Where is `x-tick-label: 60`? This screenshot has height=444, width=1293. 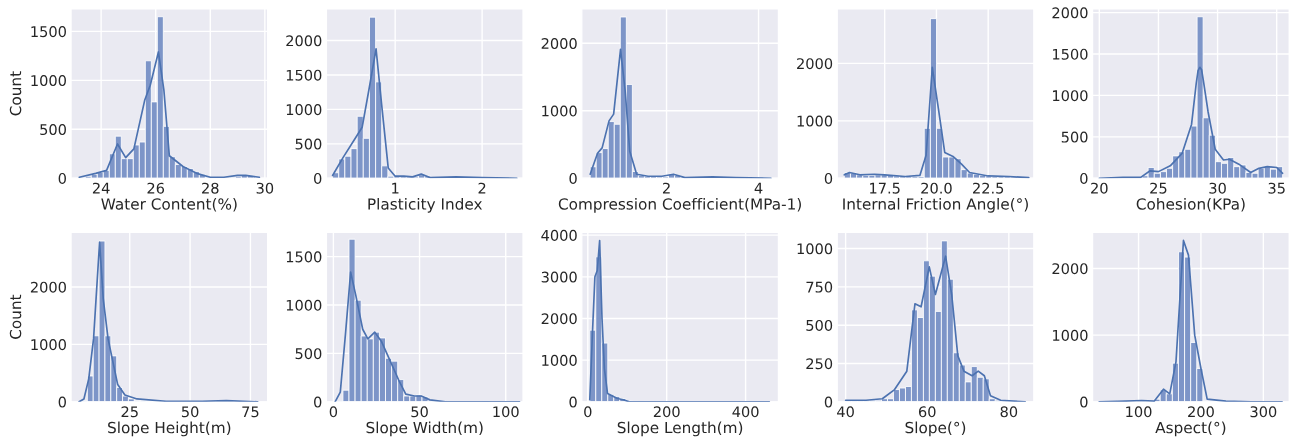
x-tick-label: 60 is located at coordinates (927, 412).